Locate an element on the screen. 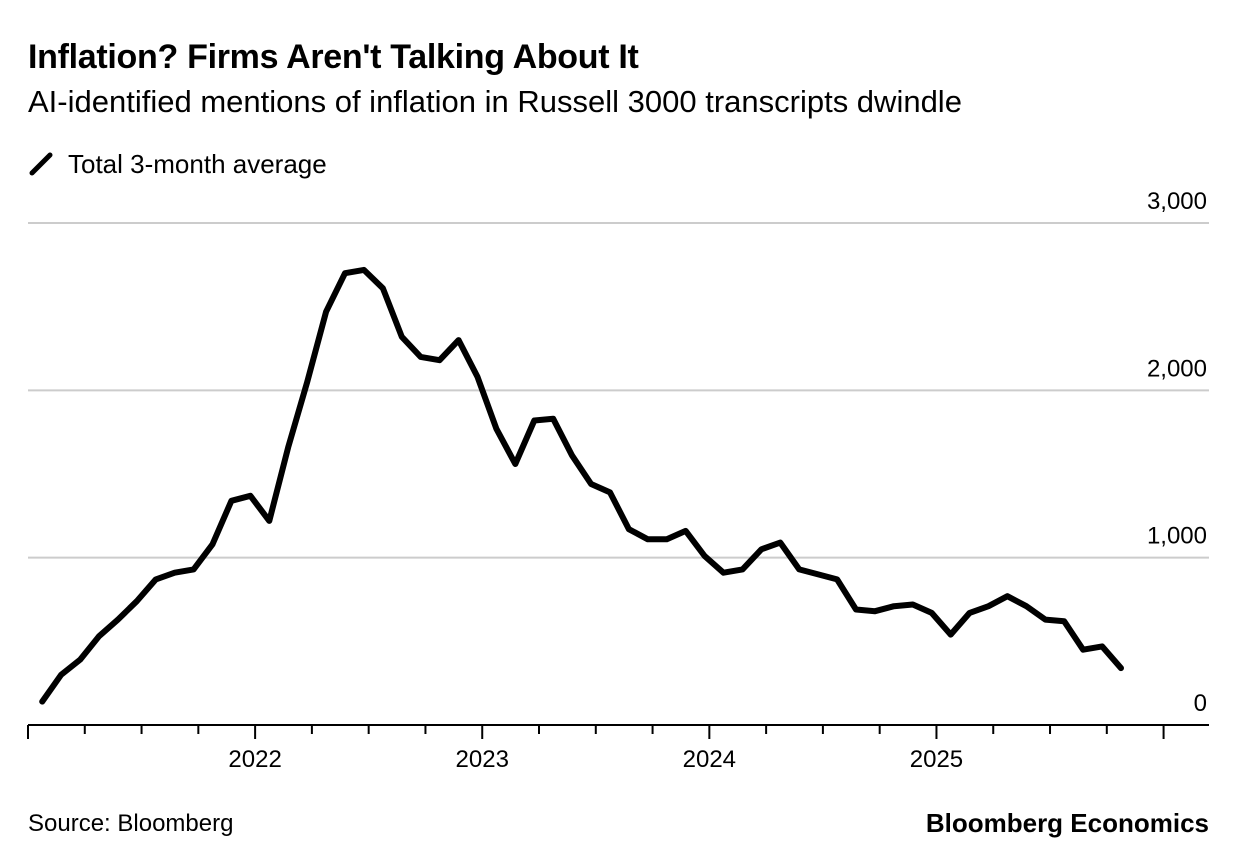 This screenshot has height=868, width=1237. chart-title: Inflation? Firms Aren't Talking About It is located at coordinates (333, 57).